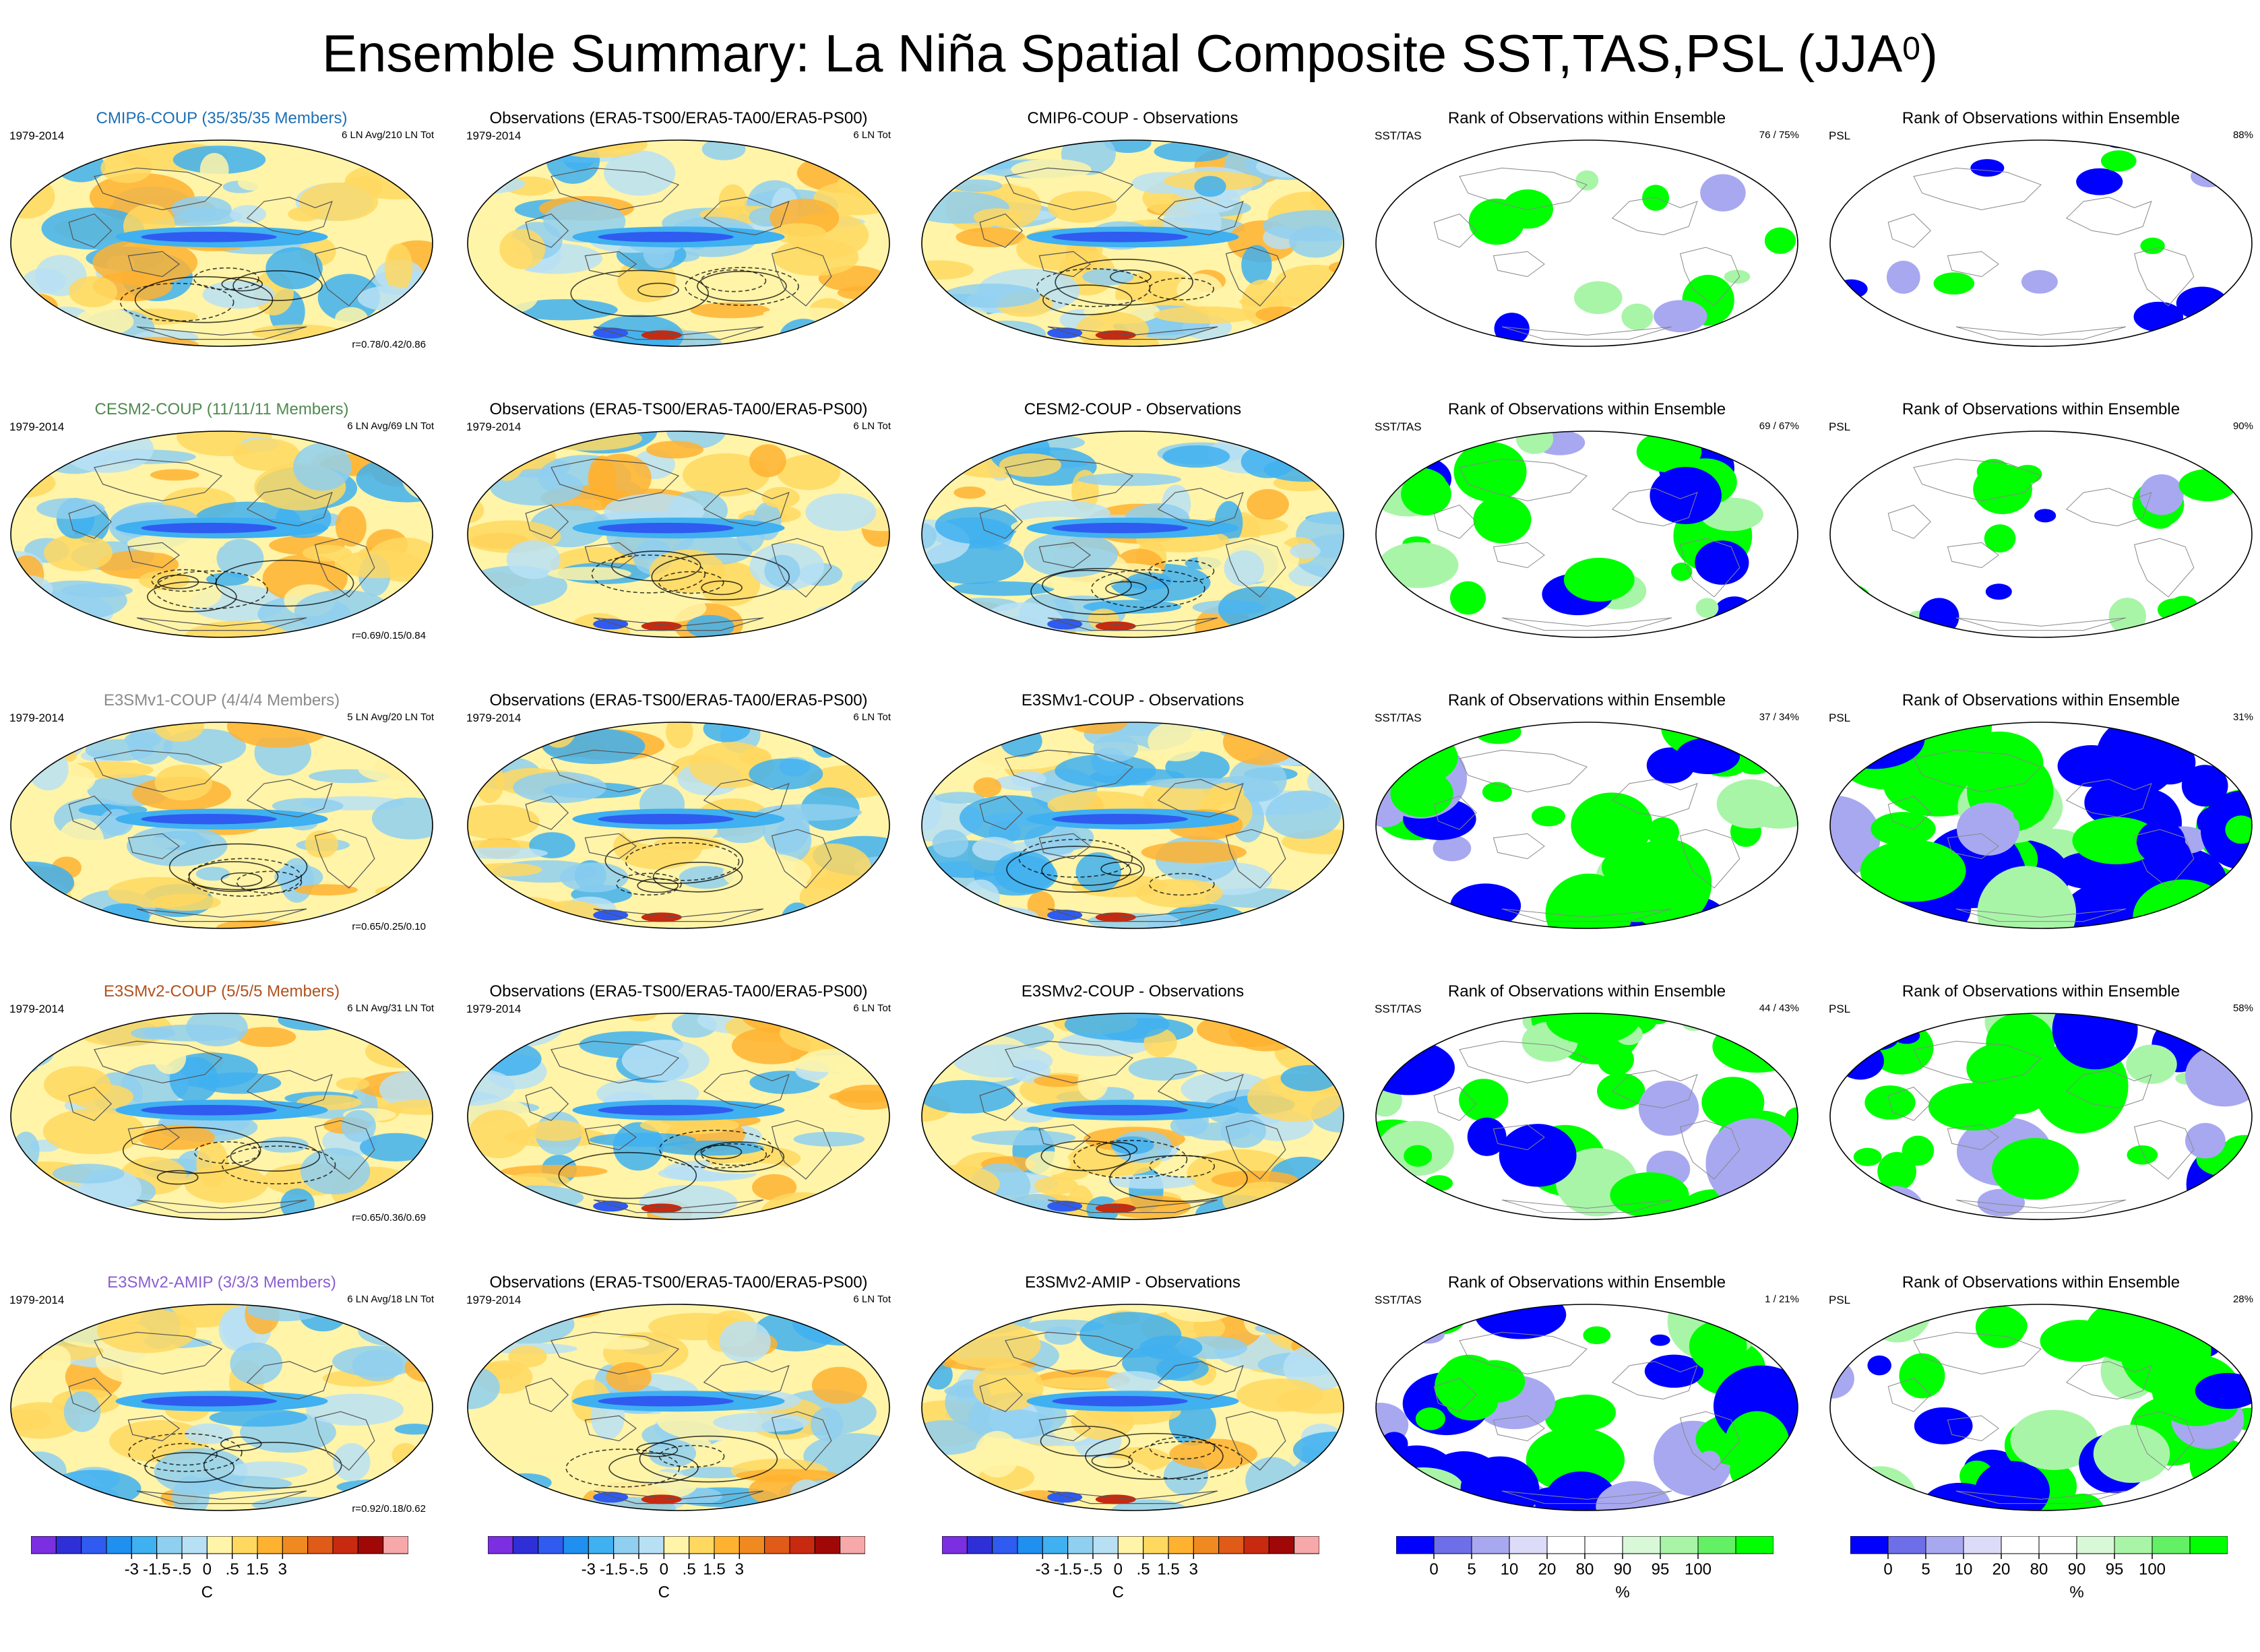 This screenshot has height=1652, width=2260. Describe the element at coordinates (1926, 1569) in the screenshot. I see `colorbar-tick-label: 5` at that location.